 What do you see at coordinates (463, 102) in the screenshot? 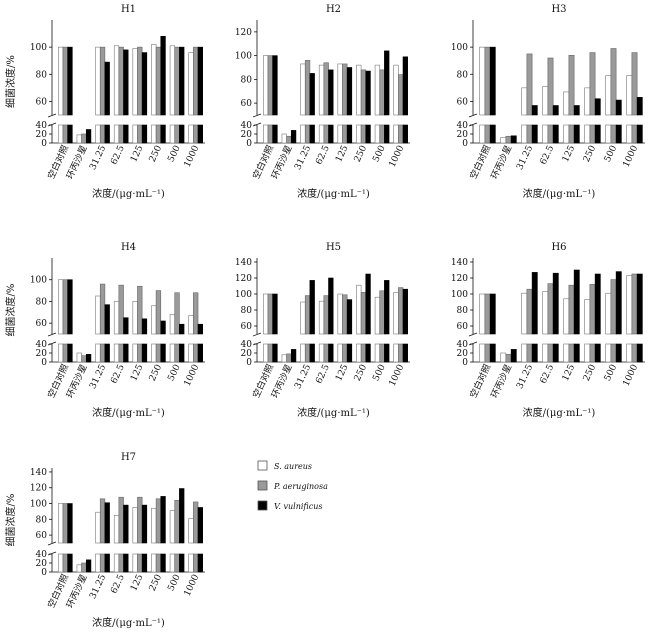
I see `y-tick-label: 60` at bounding box center [463, 102].